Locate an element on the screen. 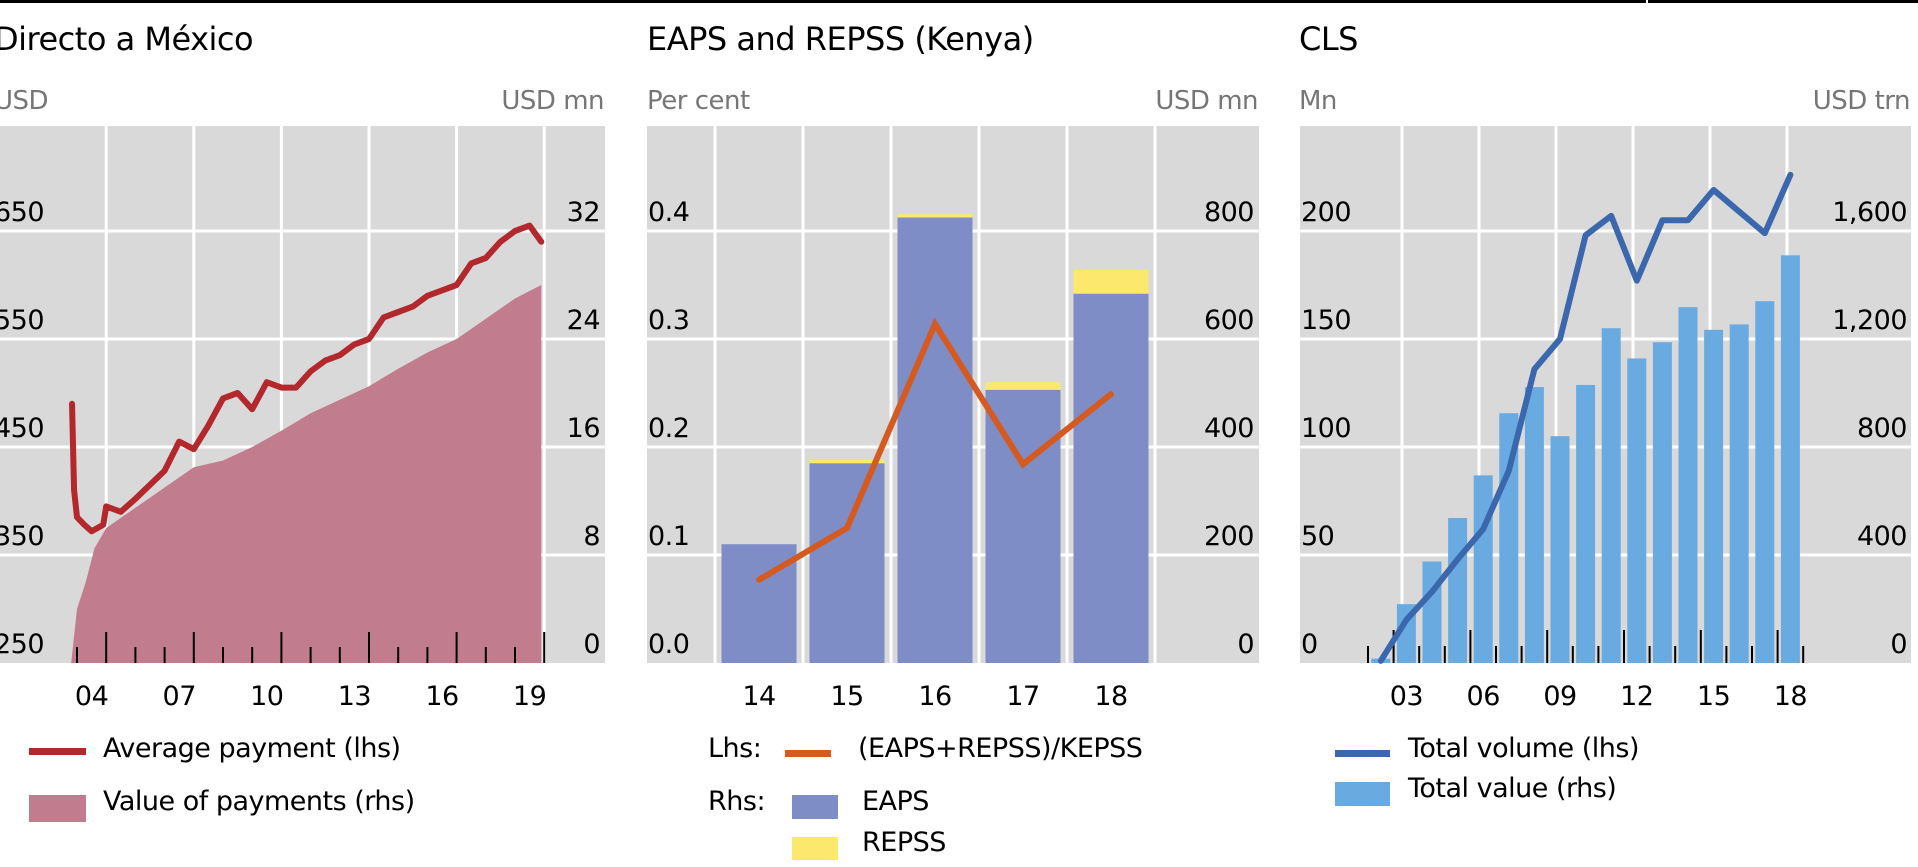 This screenshot has width=1918, height=867. y-tick-label-left: 650 is located at coordinates (22, 212).